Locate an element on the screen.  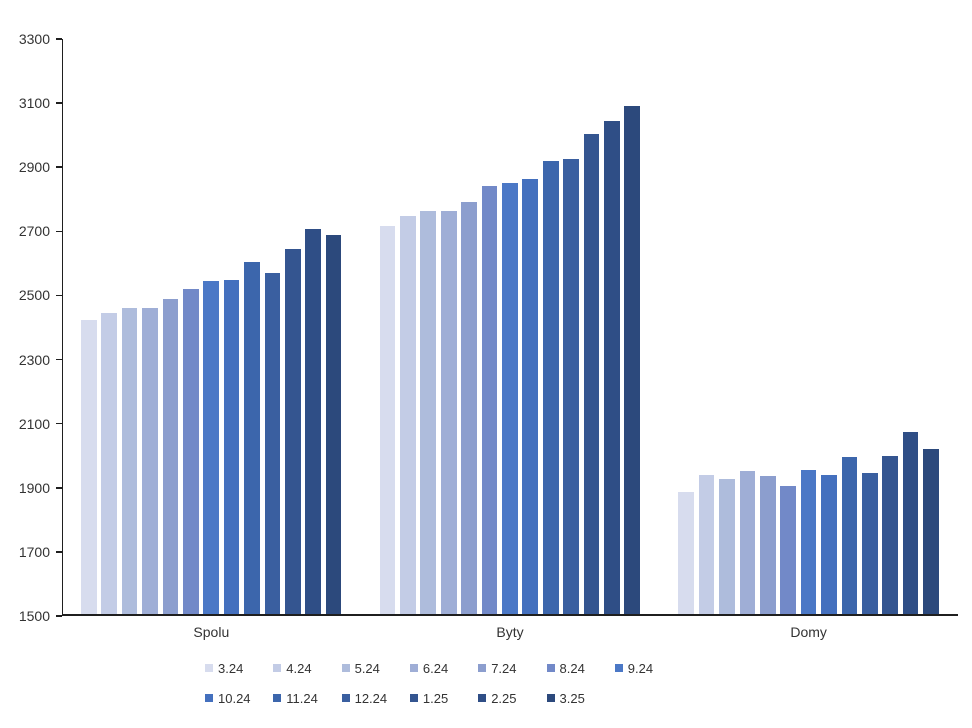
legend-label: 3.25 is located at coordinates (572, 698).